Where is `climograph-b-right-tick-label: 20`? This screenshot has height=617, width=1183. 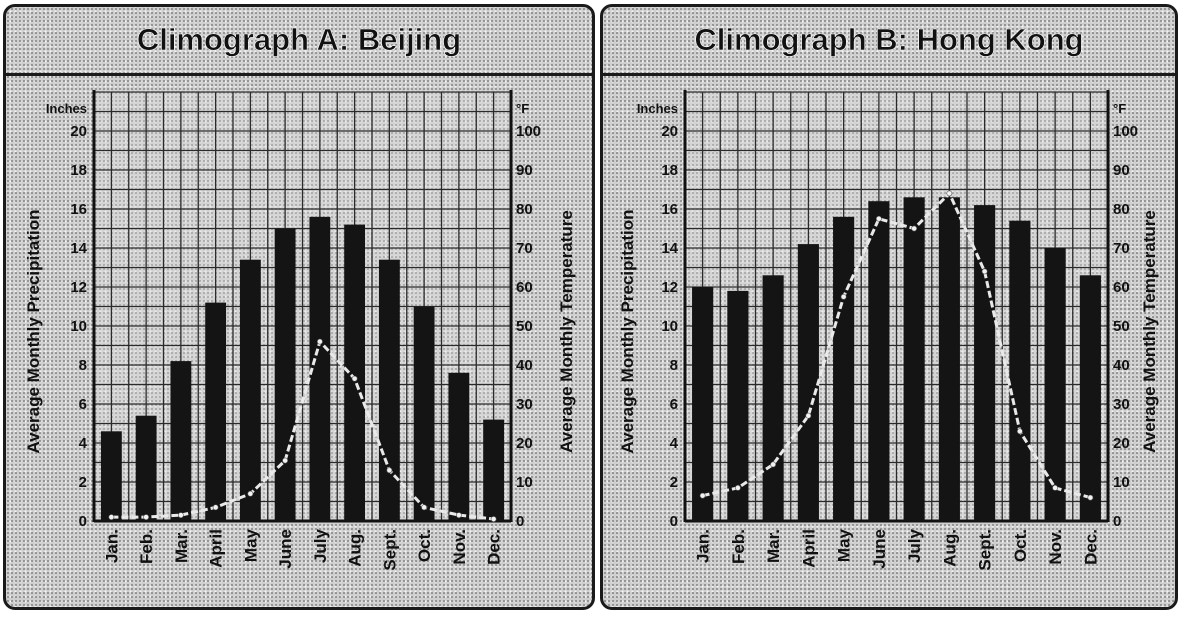 climograph-b-right-tick-label: 20 is located at coordinates (1121, 443).